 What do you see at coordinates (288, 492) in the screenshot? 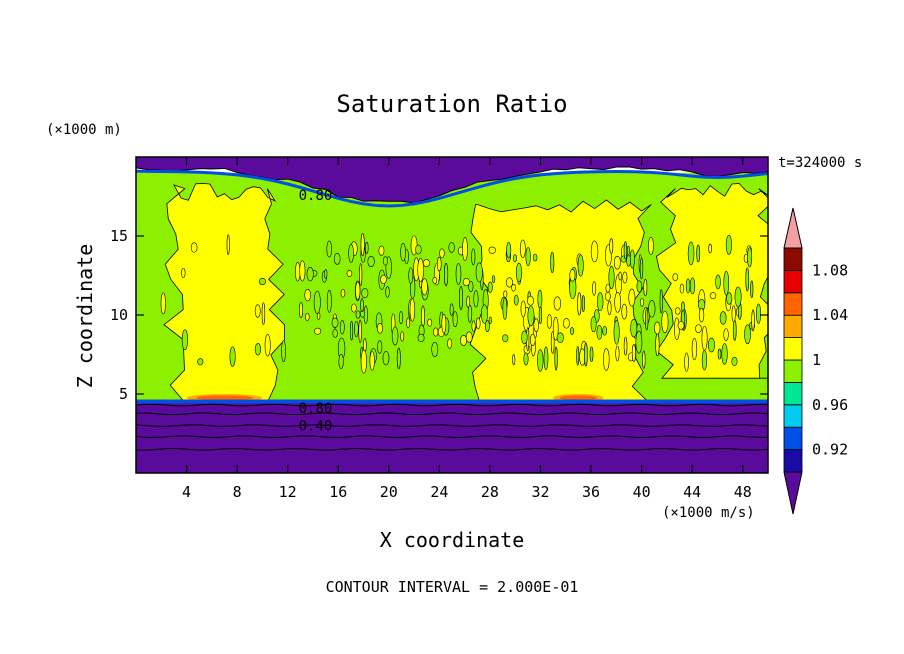
I see `x-tick-label: 12` at bounding box center [288, 492].